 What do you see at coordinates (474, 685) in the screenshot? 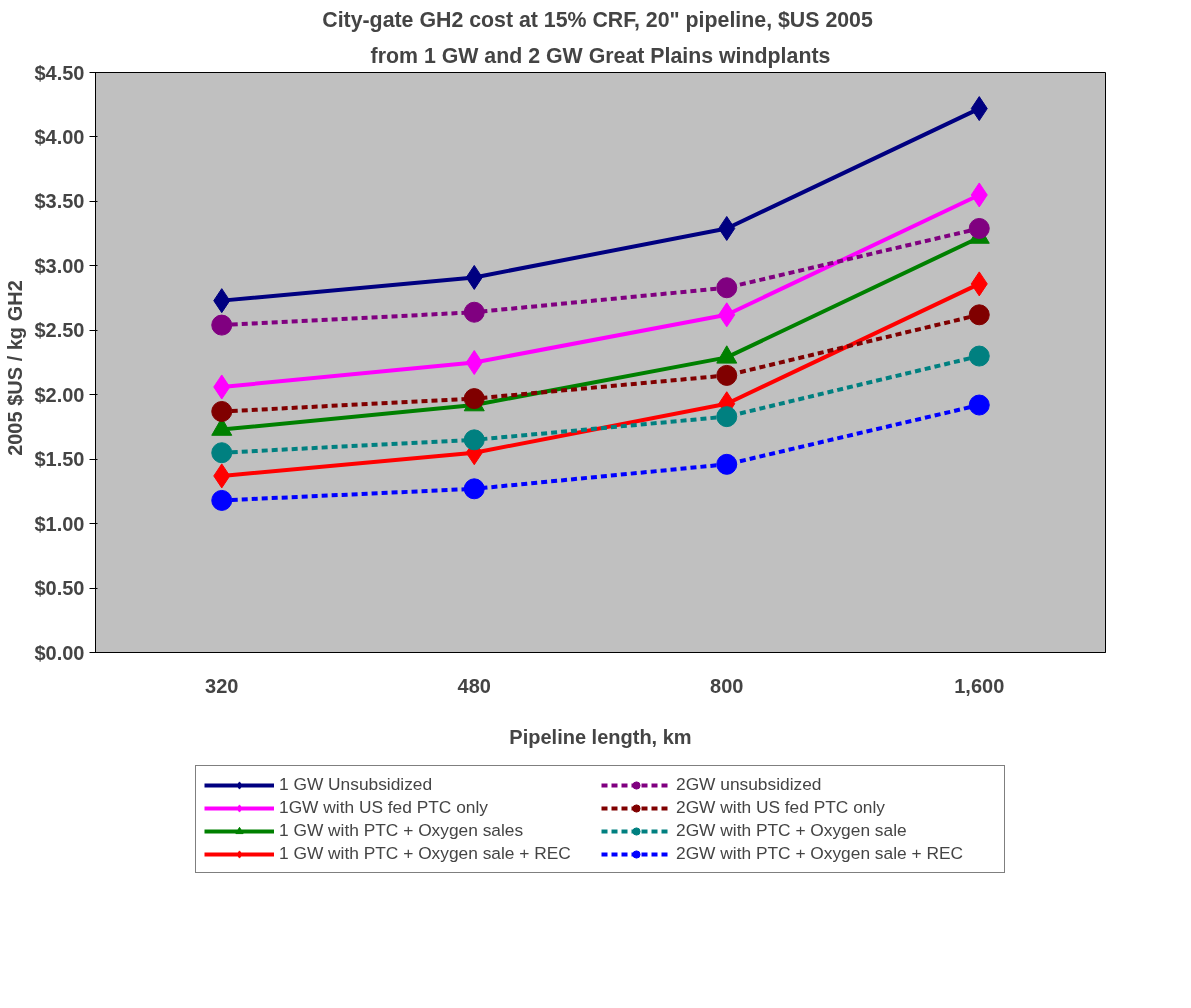
I see `x-tick-label: 480` at bounding box center [474, 685].